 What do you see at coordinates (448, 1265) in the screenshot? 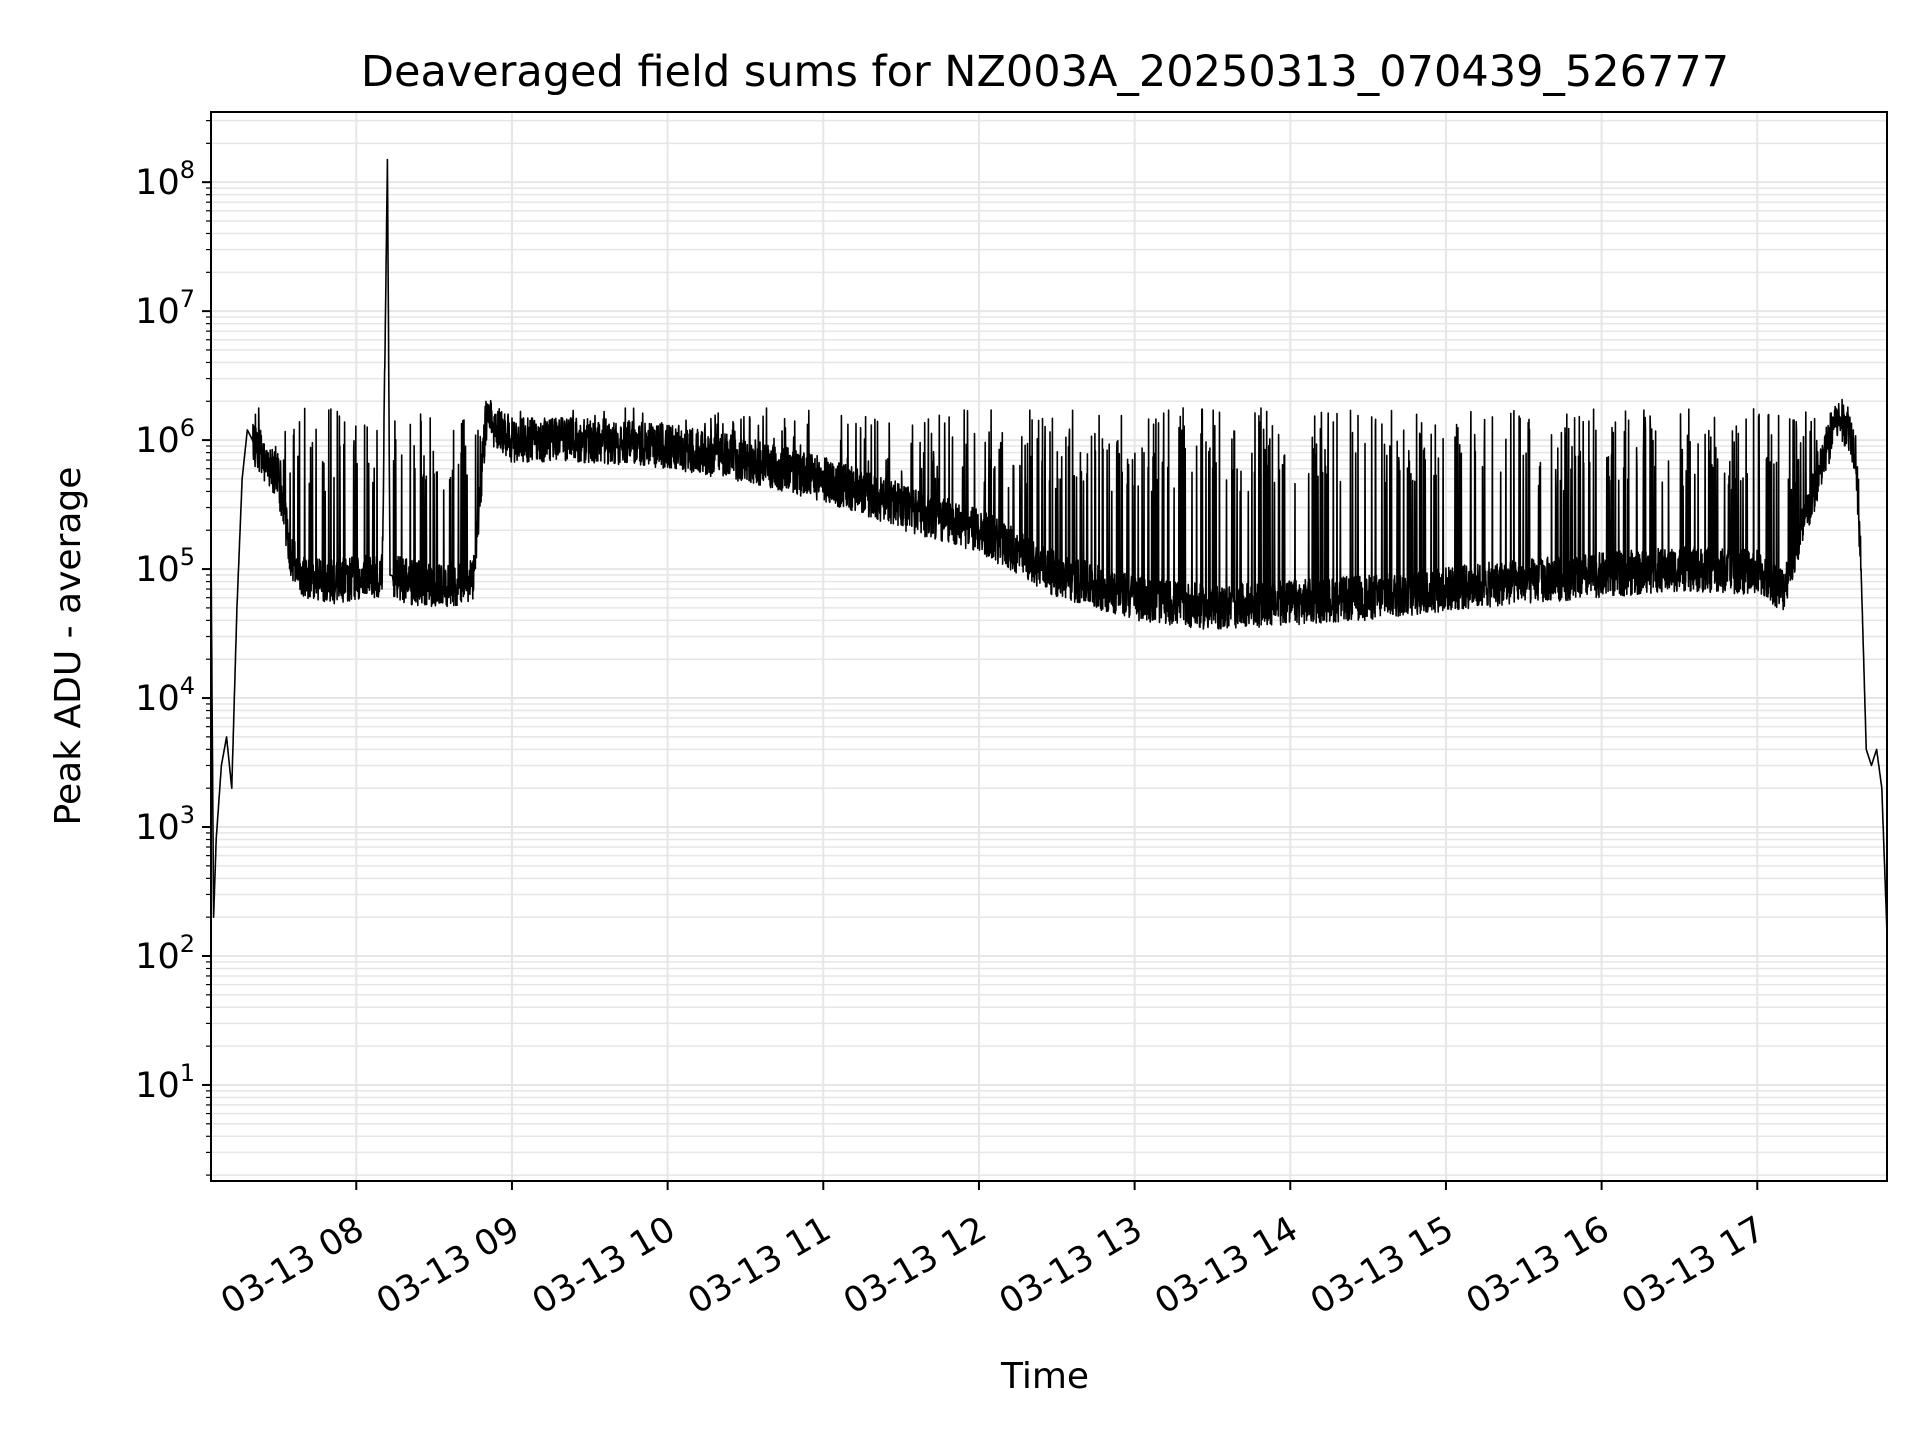
I see `x-tick-label: 03-13 09` at bounding box center [448, 1265].